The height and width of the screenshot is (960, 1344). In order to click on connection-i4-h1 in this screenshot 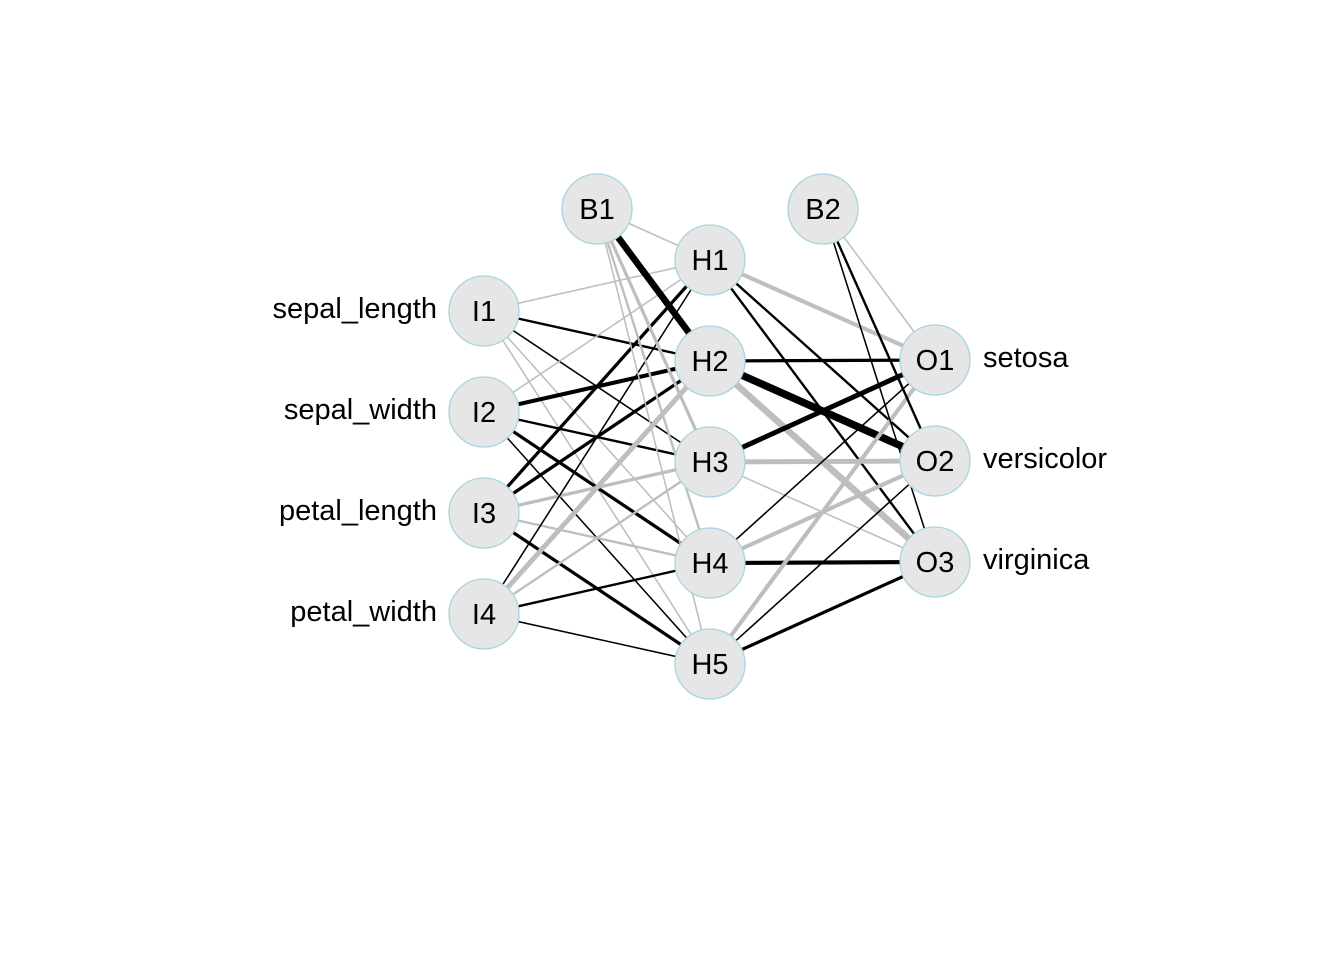, I will do `click(597, 437)`.